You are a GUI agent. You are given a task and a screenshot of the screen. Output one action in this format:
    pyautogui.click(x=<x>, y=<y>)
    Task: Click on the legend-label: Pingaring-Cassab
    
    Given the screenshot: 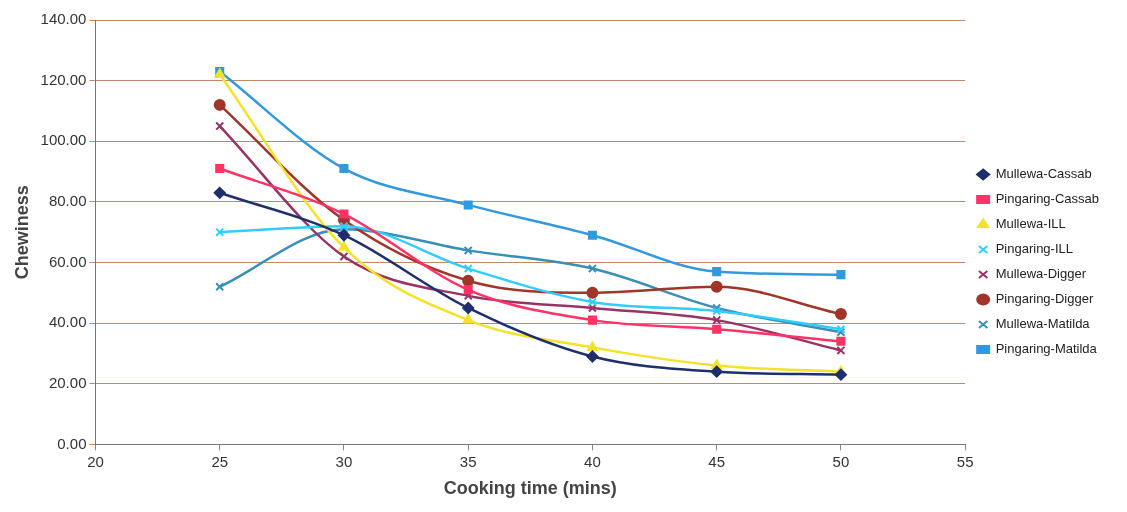 What is the action you would take?
    pyautogui.click(x=1047, y=199)
    